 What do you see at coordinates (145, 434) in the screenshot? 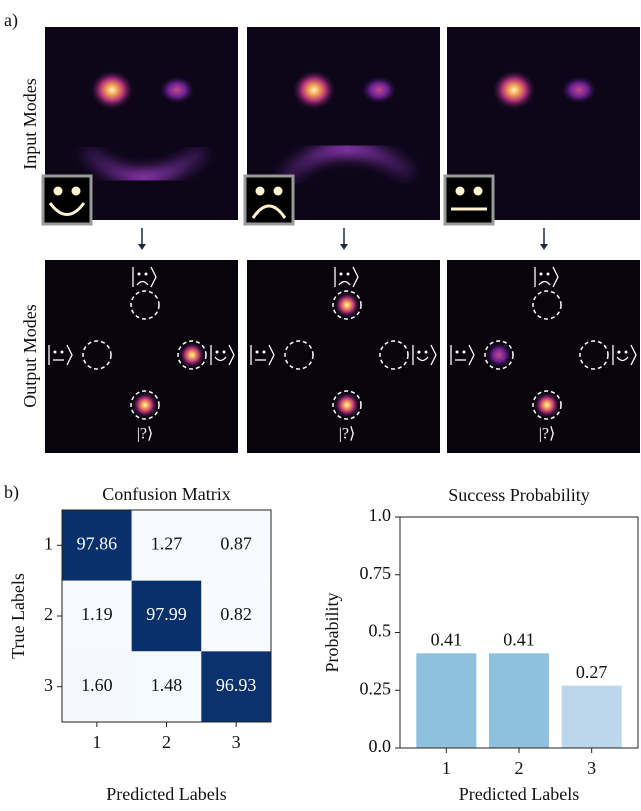
I see `unknown-ket: |?⟩` at bounding box center [145, 434].